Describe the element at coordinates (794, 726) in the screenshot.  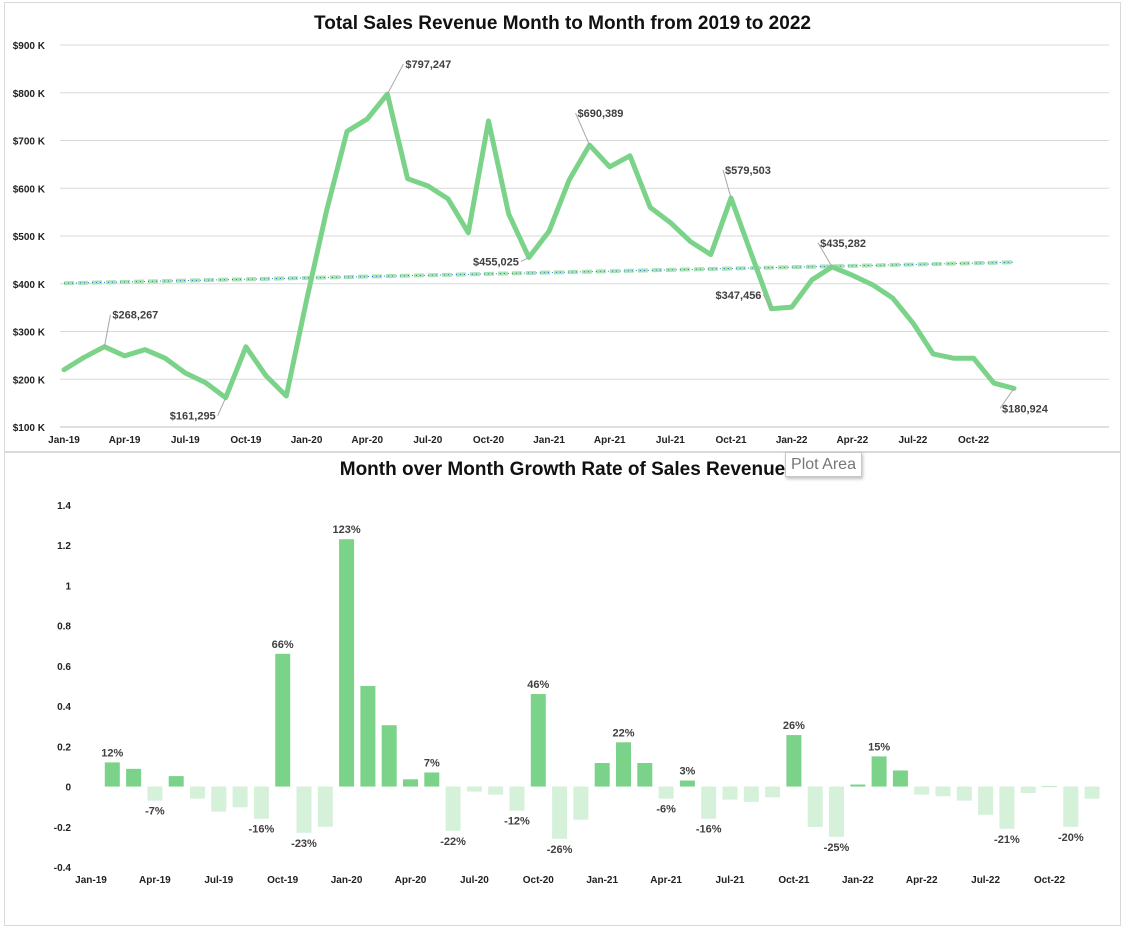
I see `data-label: 26%` at that location.